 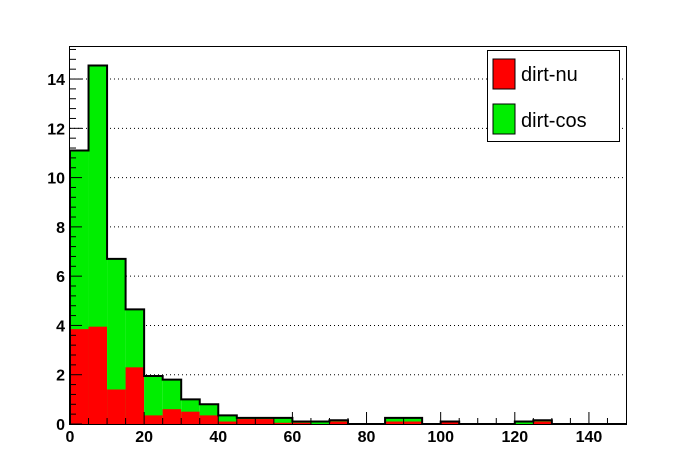 What do you see at coordinates (56, 80) in the screenshot?
I see `y-tick-label-7: 14` at bounding box center [56, 80].